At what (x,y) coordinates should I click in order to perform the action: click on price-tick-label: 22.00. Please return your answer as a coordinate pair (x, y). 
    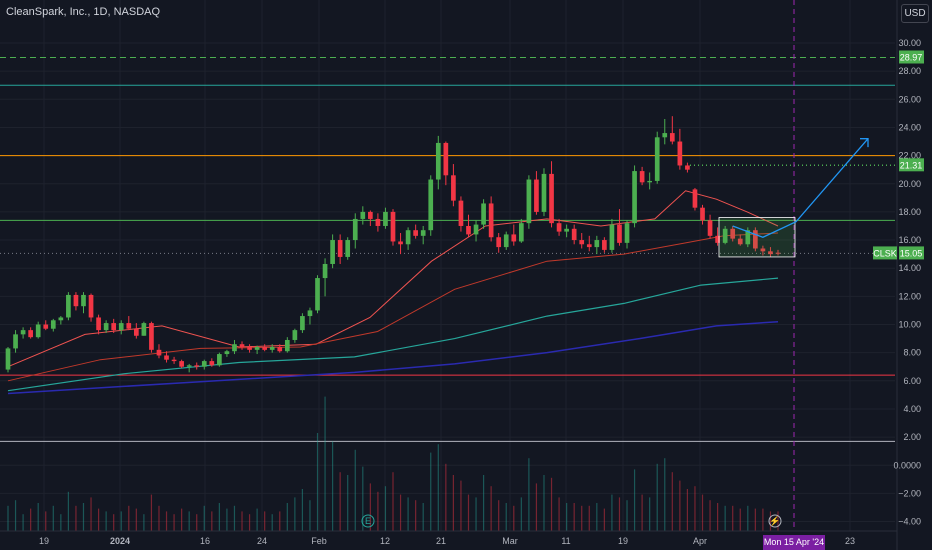
    Looking at the image, I should click on (909, 156).